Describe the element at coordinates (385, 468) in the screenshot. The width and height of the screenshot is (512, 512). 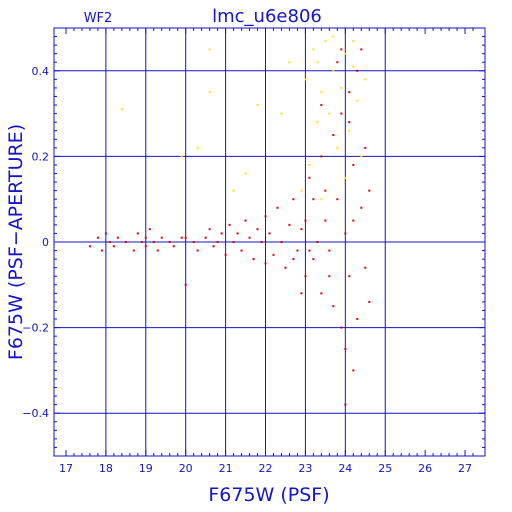
I see `x-tick-label: 25` at that location.